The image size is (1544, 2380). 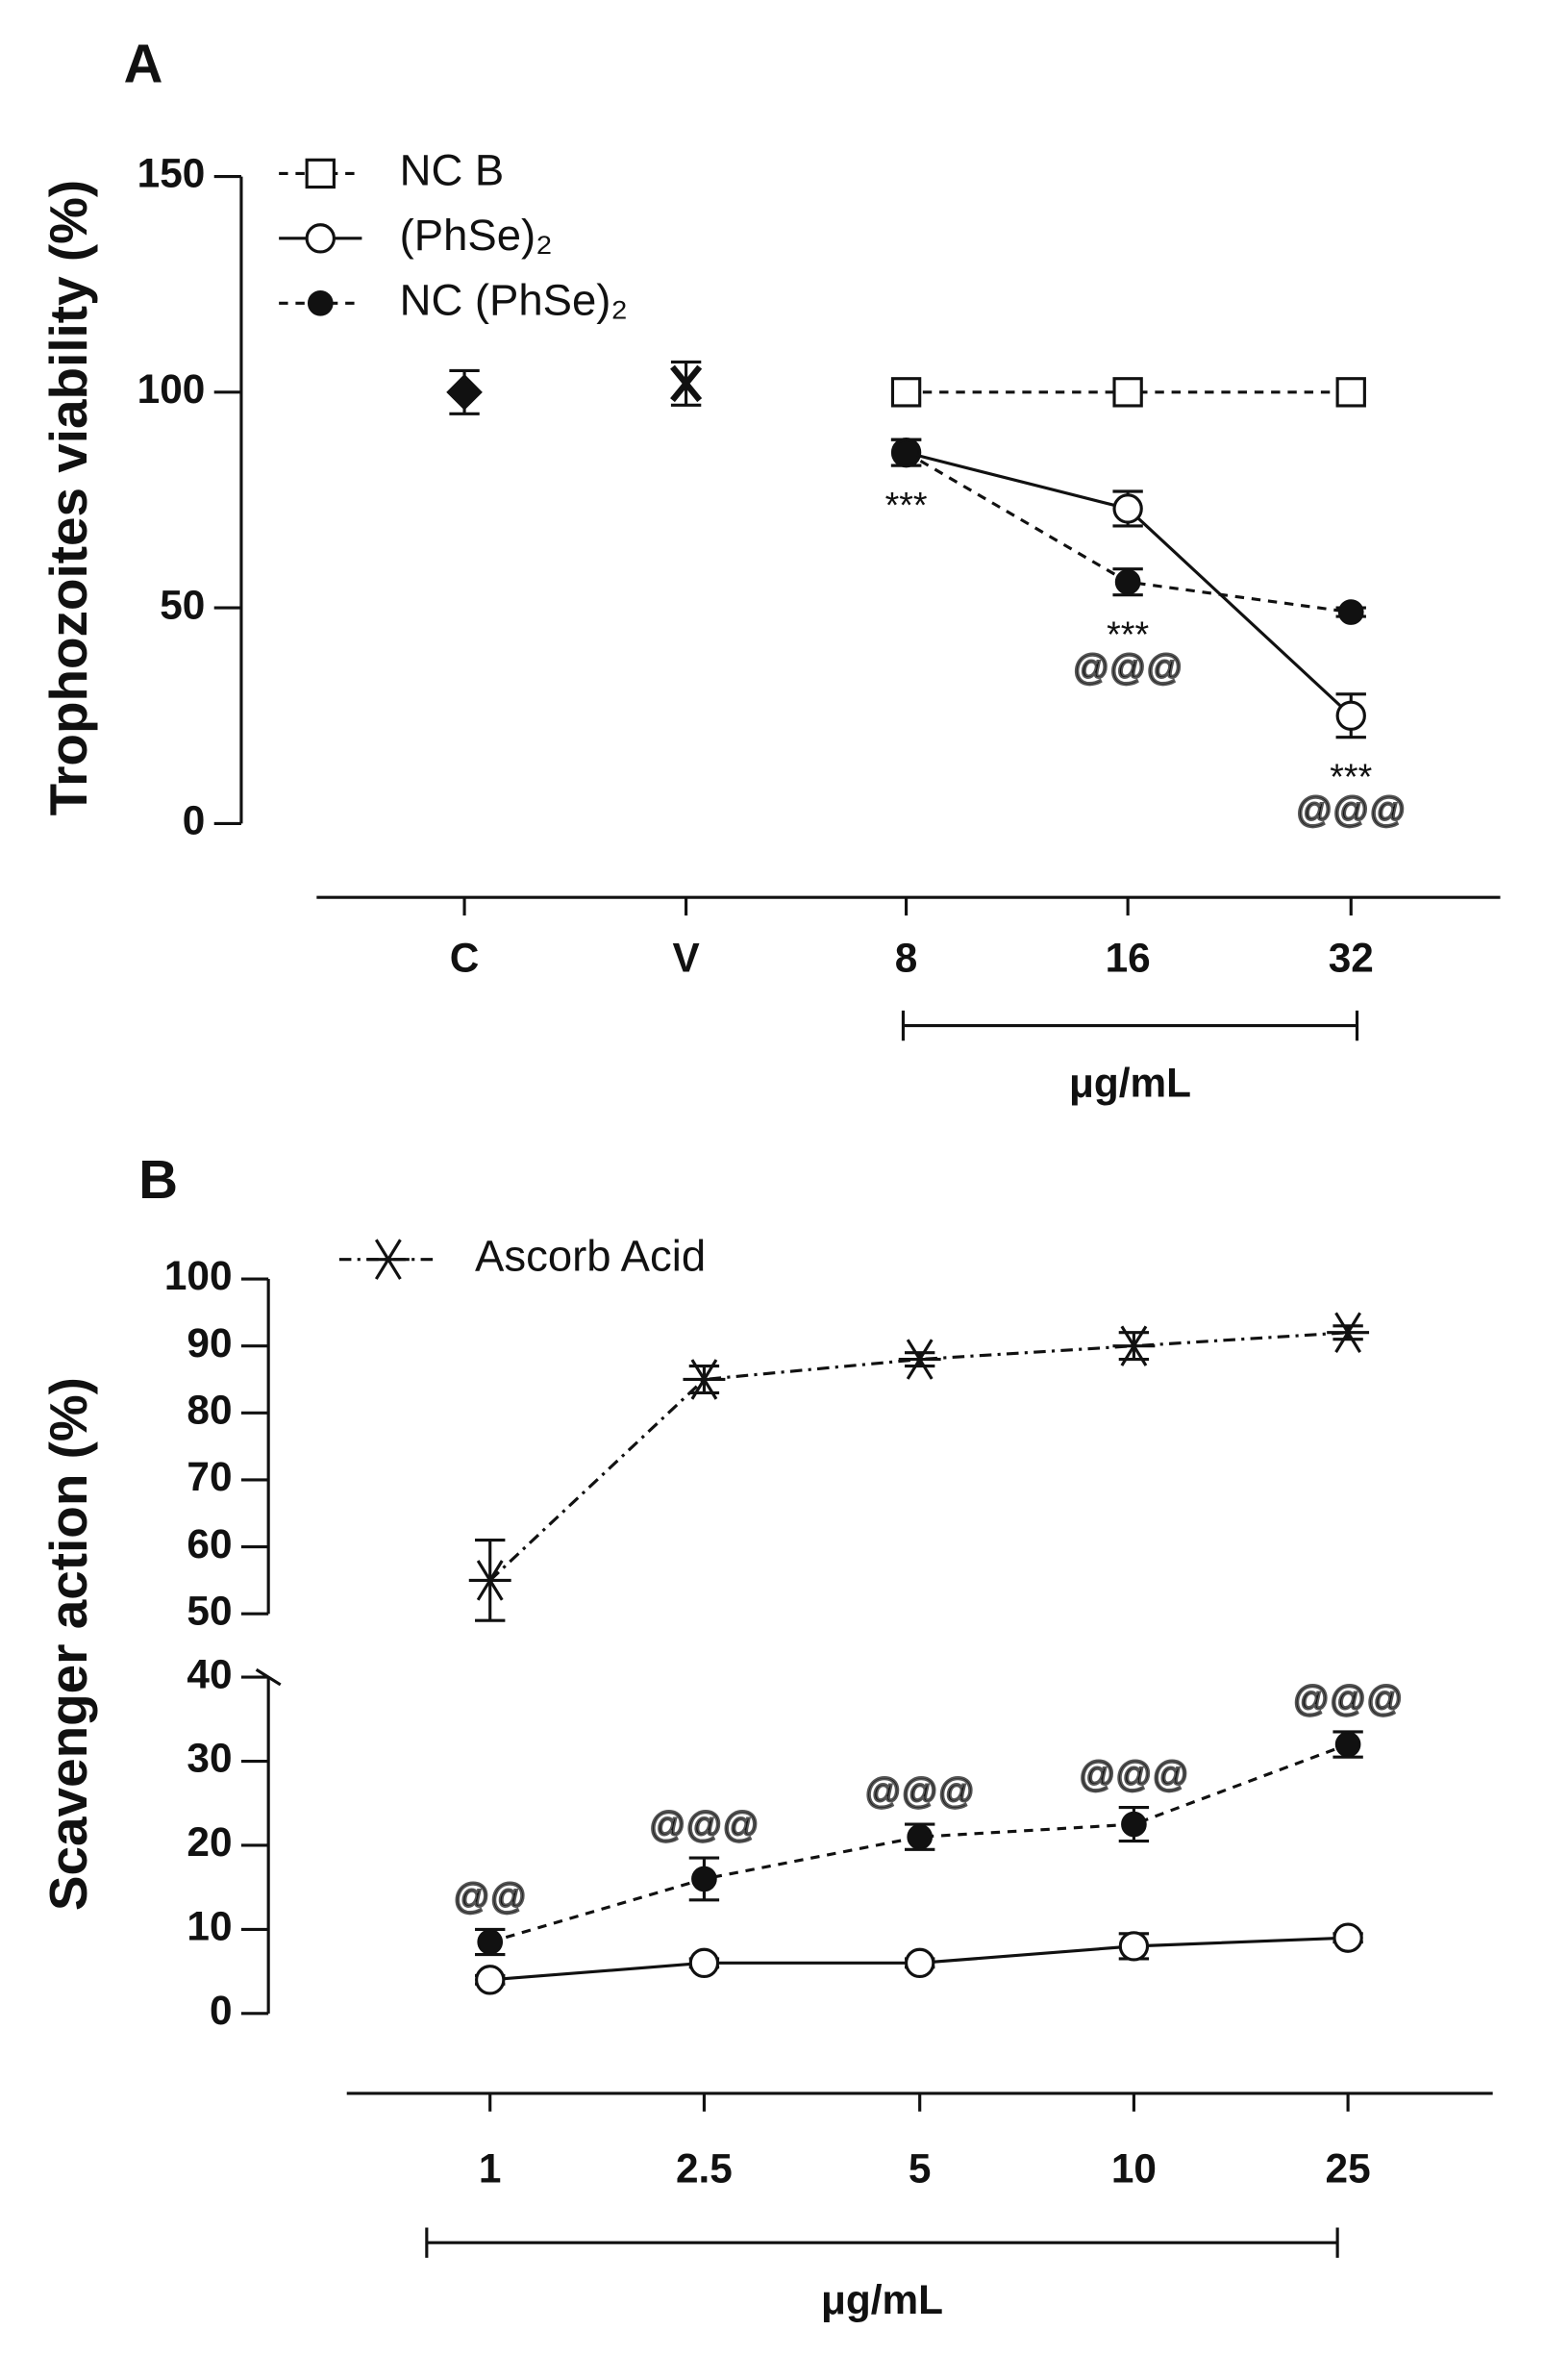 What do you see at coordinates (209, 1342) in the screenshot?
I see `y-tick-label: 90` at bounding box center [209, 1342].